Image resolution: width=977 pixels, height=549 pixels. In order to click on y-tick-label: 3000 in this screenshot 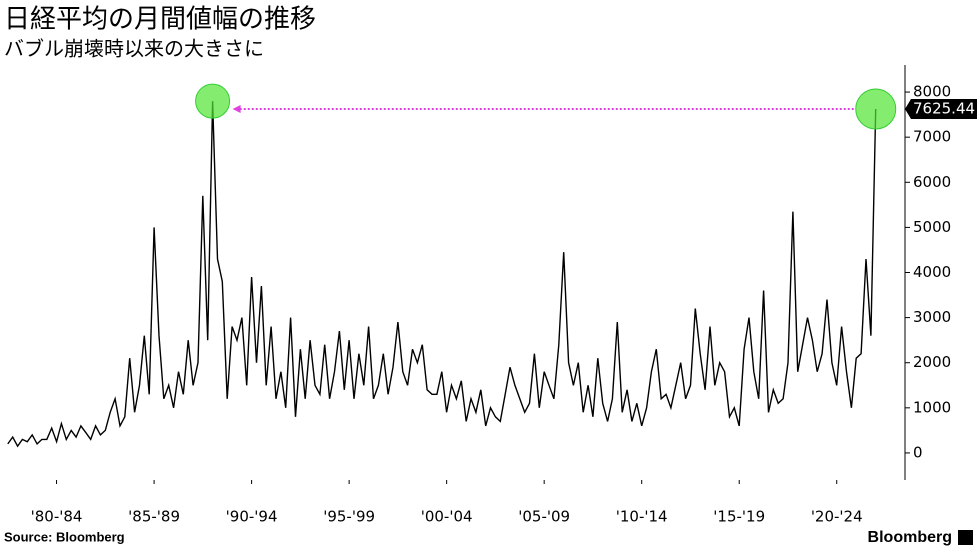, I will do `click(932, 317)`.